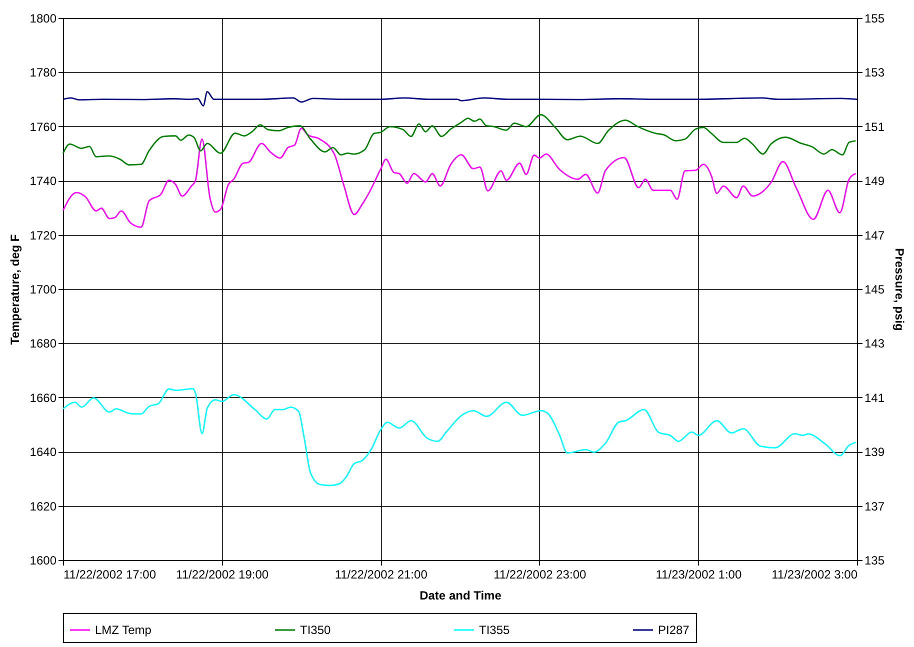  Describe the element at coordinates (494, 630) in the screenshot. I see `legend-label: TI355` at that location.